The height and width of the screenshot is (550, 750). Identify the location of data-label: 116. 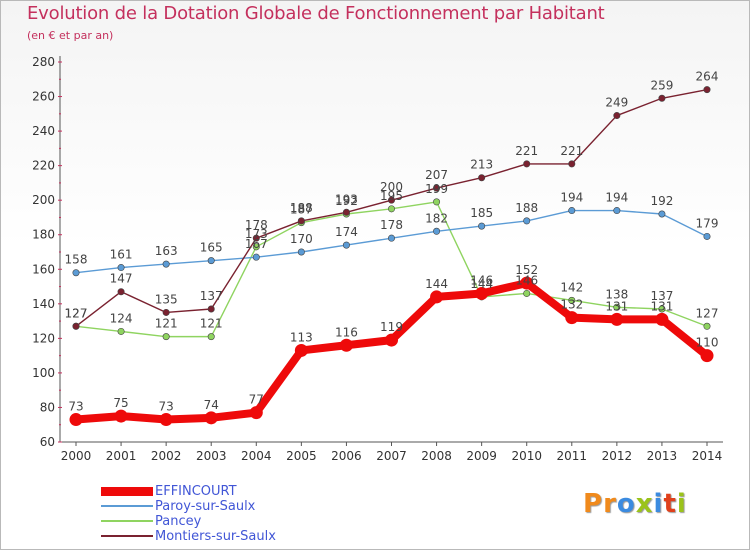
(346, 332).